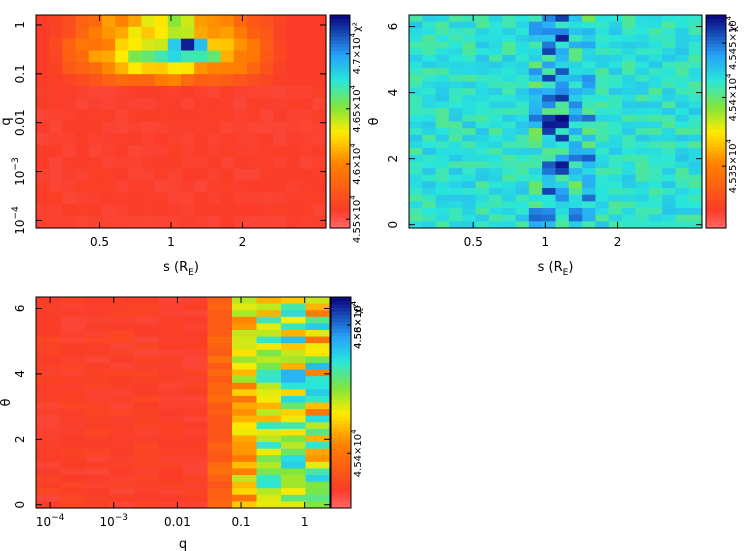 The height and width of the screenshot is (551, 754). What do you see at coordinates (374, 121) in the screenshot?
I see `y-axis-label: θ` at bounding box center [374, 121].